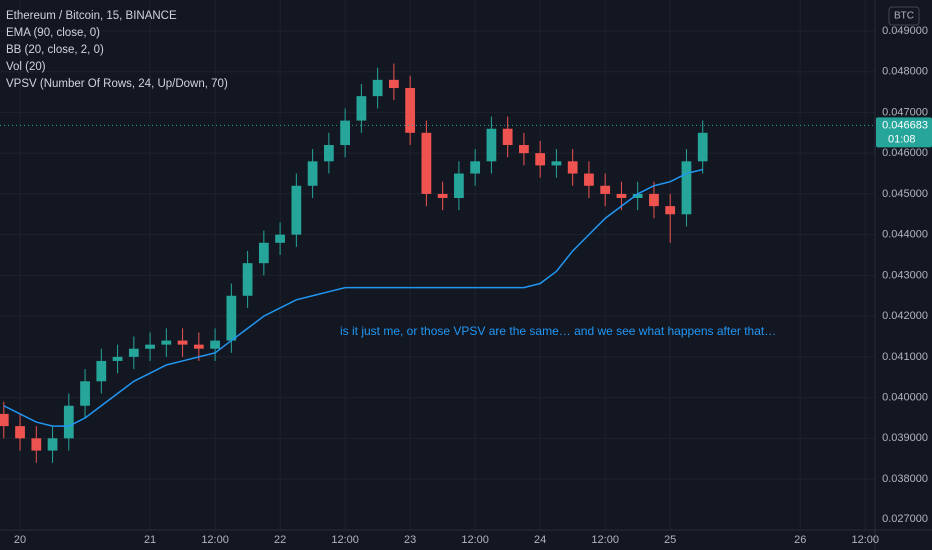 The image size is (932, 550). Describe the element at coordinates (55, 50) in the screenshot. I see `indicator-label: BB (20, close, 2, 0)` at that location.